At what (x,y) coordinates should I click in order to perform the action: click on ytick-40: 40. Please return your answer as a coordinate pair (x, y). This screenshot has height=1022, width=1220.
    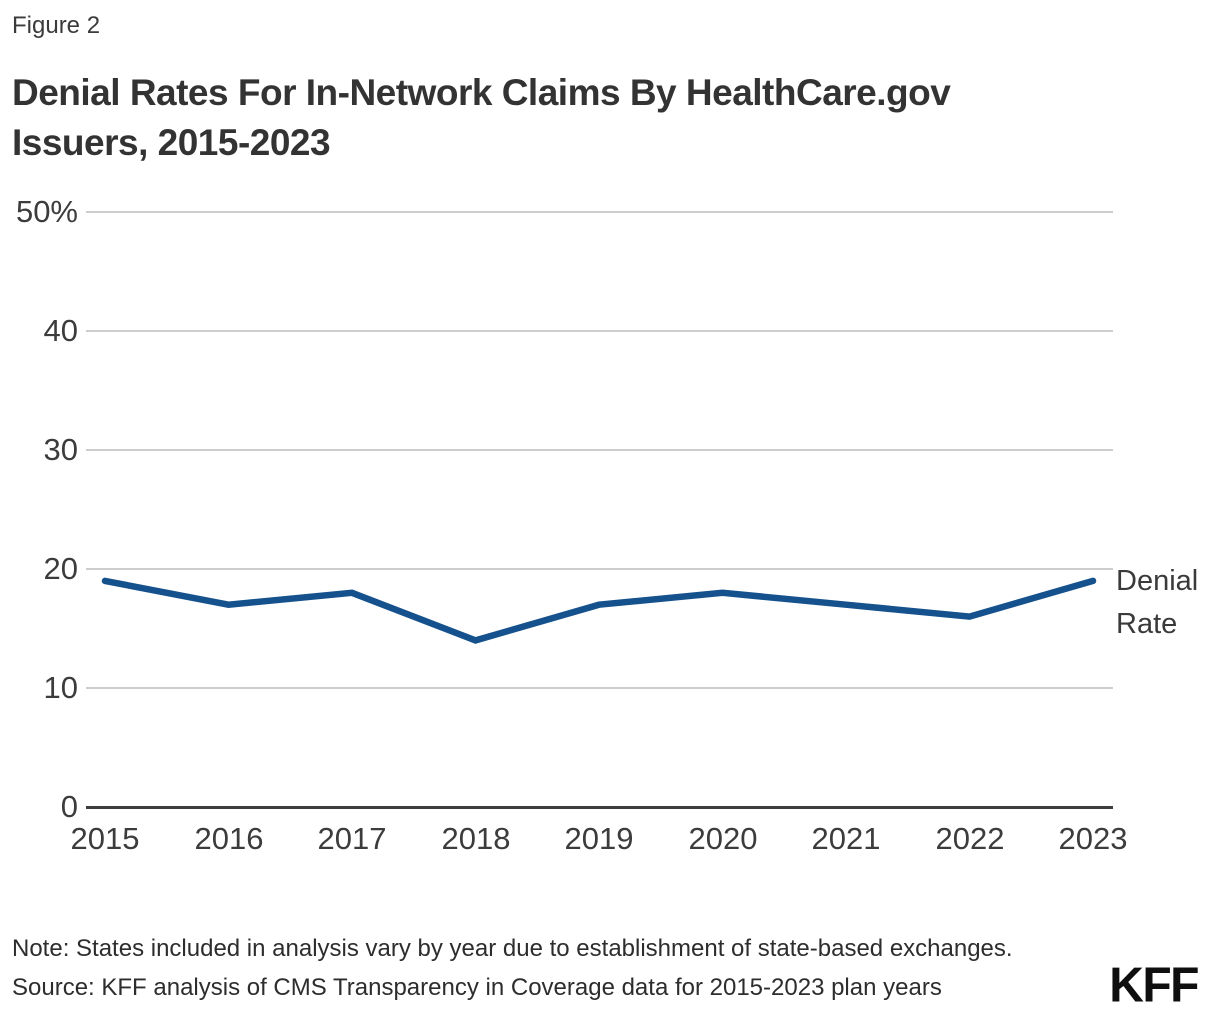
    Looking at the image, I should click on (60, 330).